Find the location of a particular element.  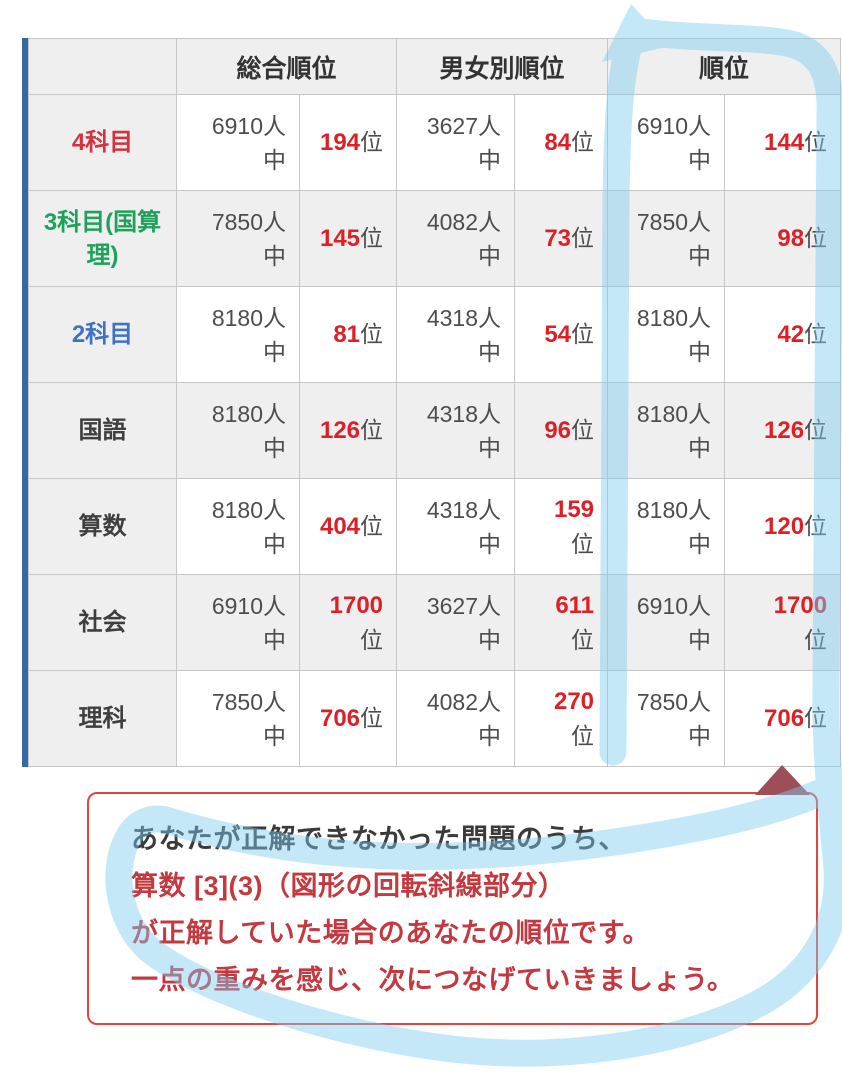

rank-cell: 145位 is located at coordinates (348, 238).